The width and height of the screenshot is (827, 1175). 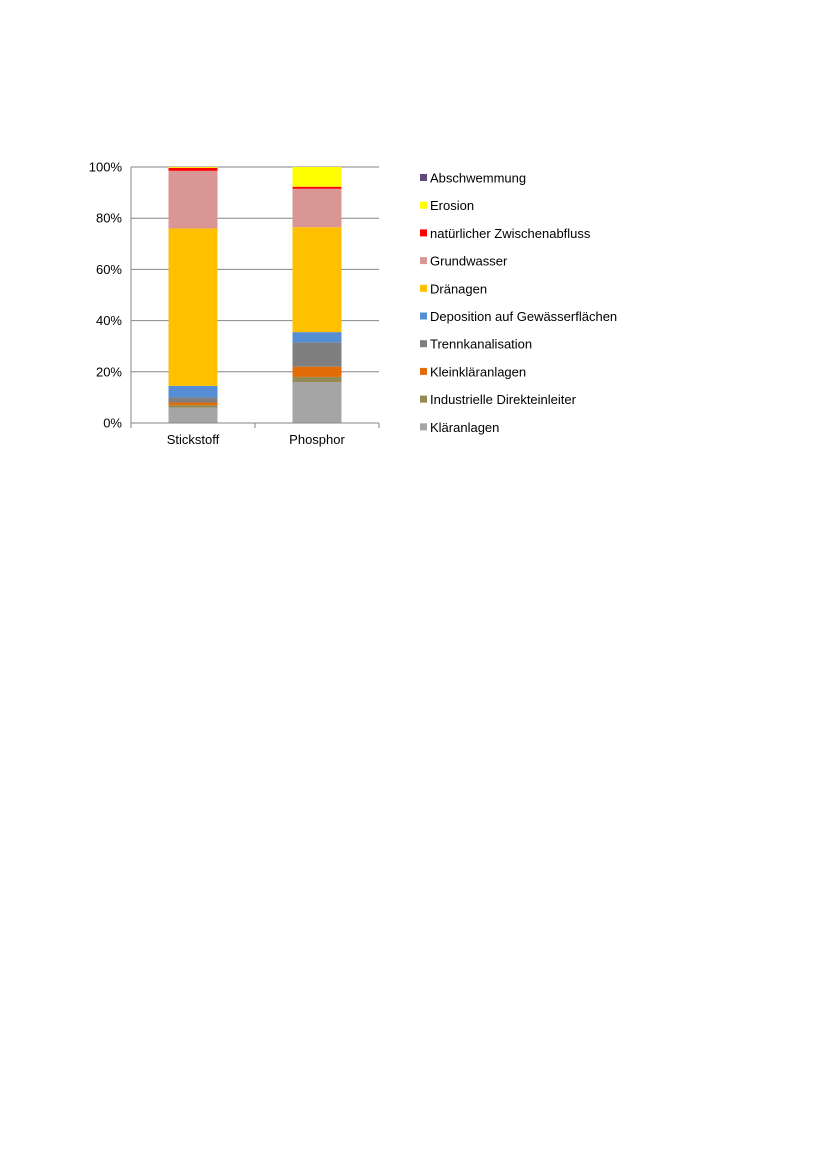 I want to click on legend-label: Abschwemmung, so click(x=478, y=178).